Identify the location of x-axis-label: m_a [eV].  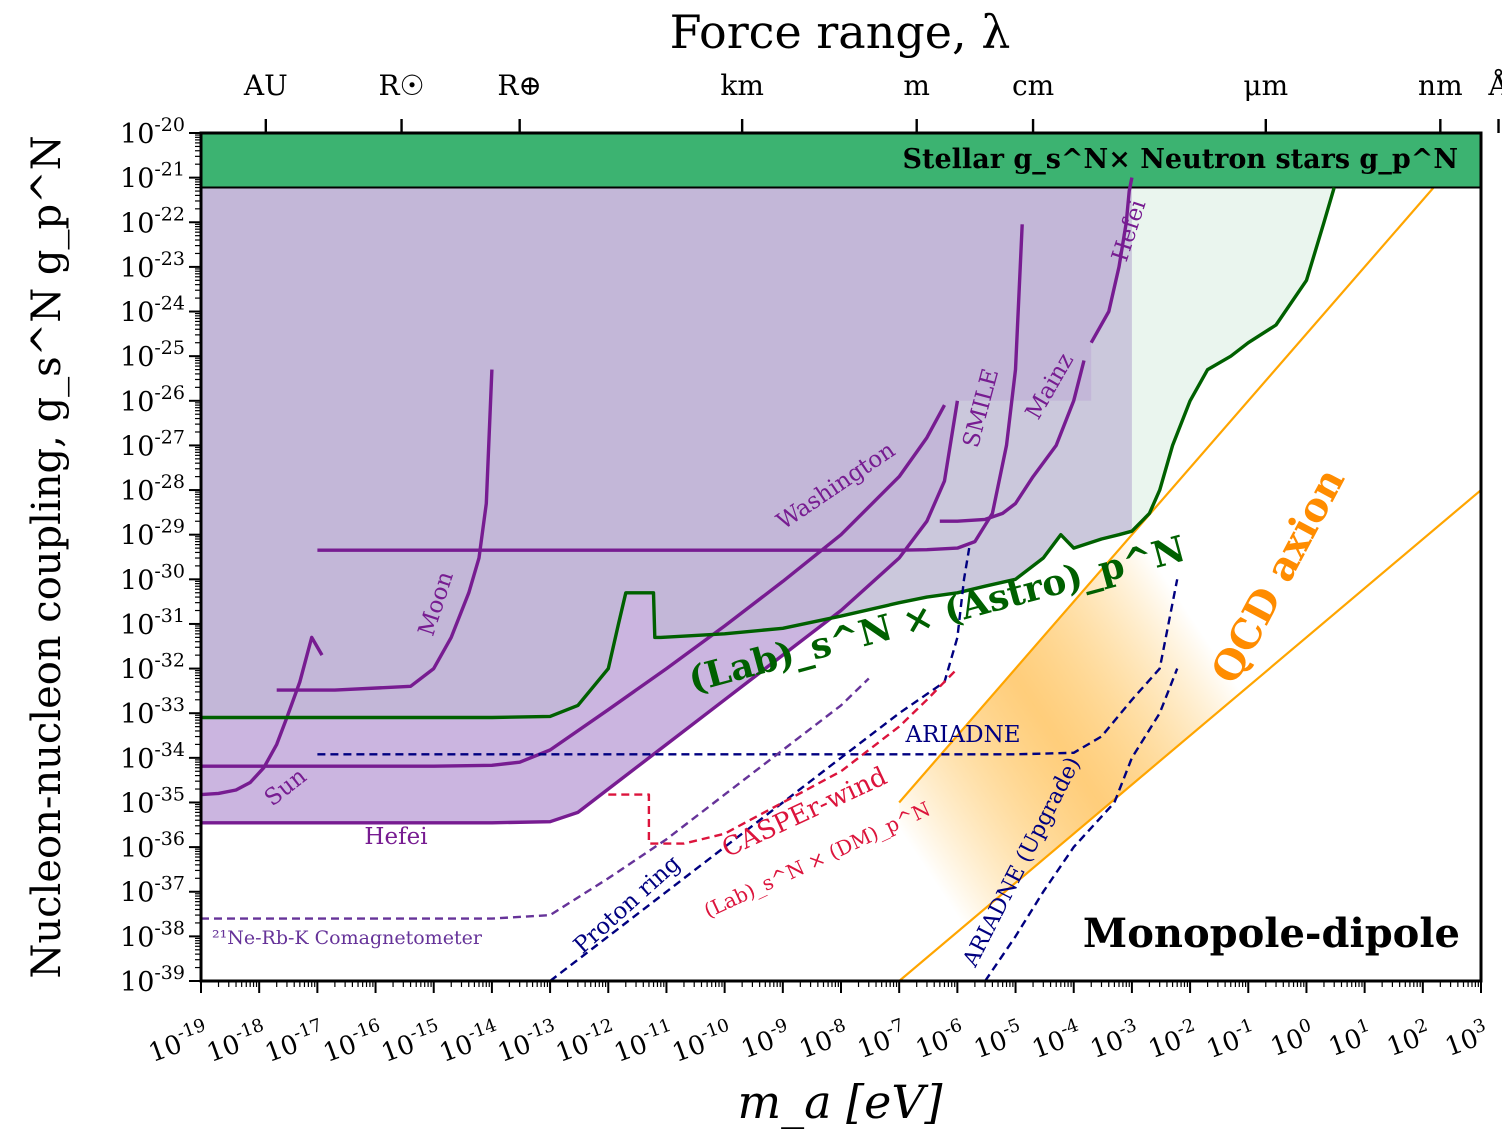
(839, 1102).